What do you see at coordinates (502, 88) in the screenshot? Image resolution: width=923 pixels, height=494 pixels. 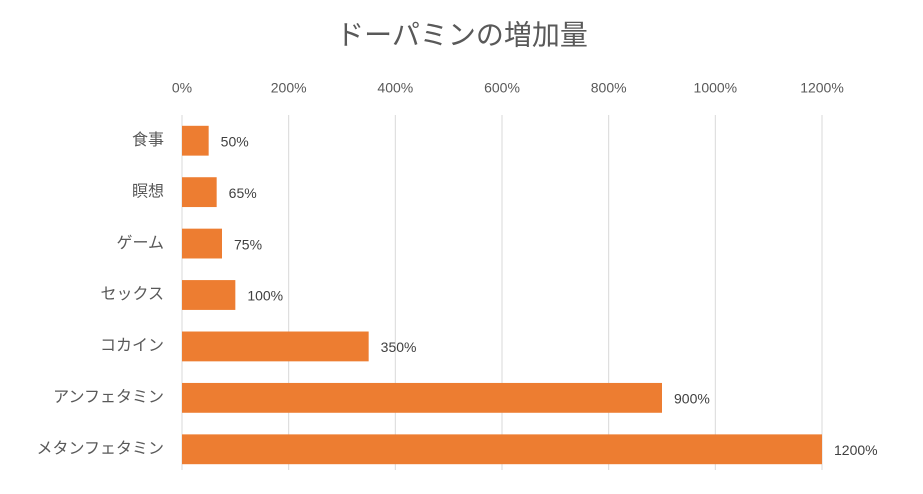 I see `x-tick-label: 600%` at bounding box center [502, 88].